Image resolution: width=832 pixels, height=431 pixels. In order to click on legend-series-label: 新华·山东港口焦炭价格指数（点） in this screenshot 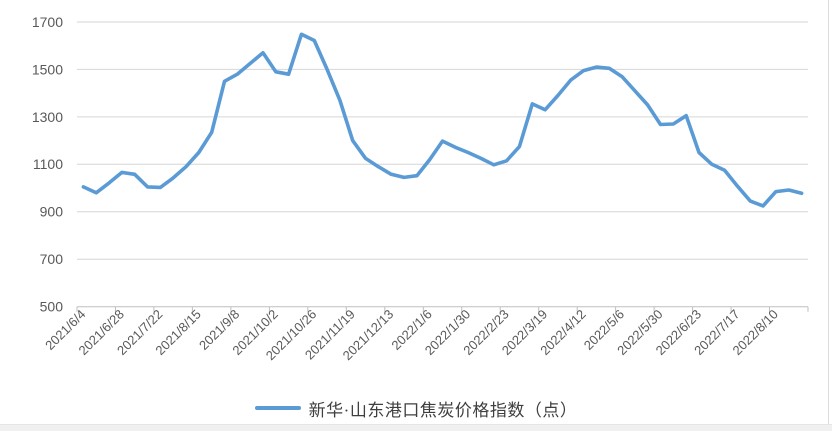, I will do `click(443, 410)`.